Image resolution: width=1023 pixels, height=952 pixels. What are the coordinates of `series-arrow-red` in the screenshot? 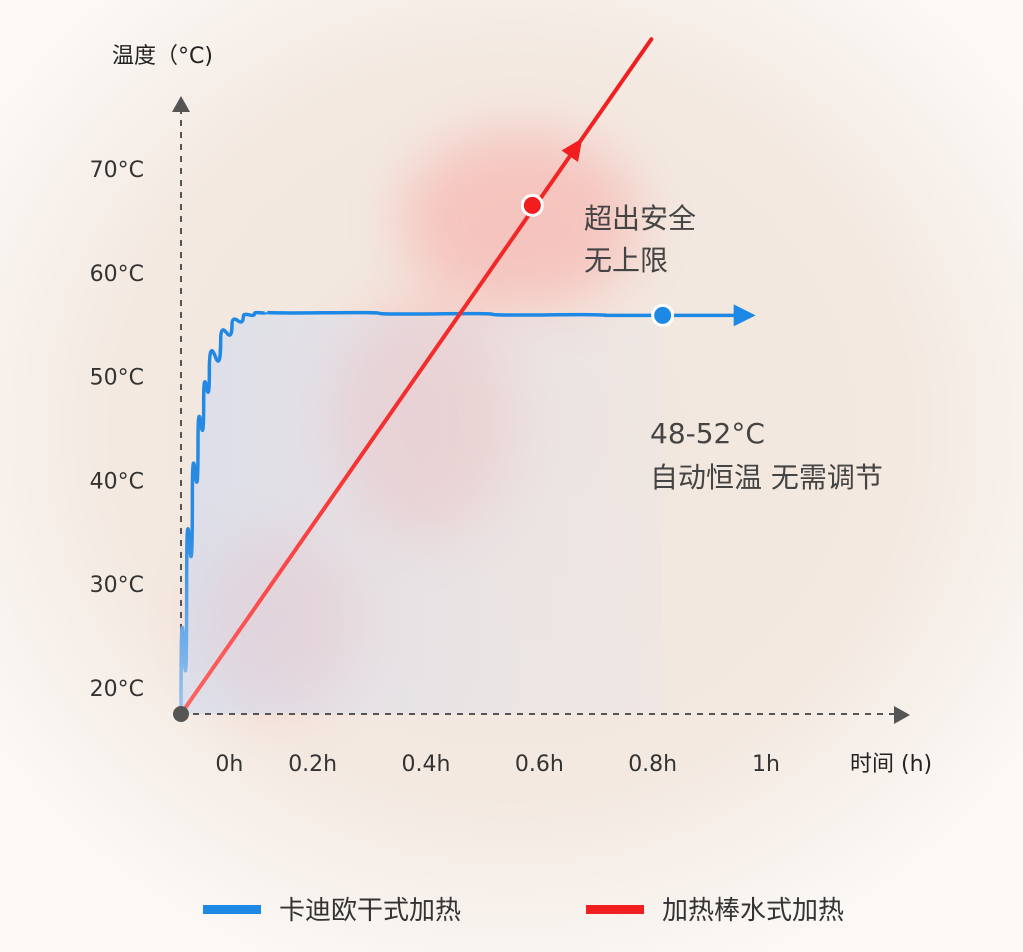 It's located at (572, 150).